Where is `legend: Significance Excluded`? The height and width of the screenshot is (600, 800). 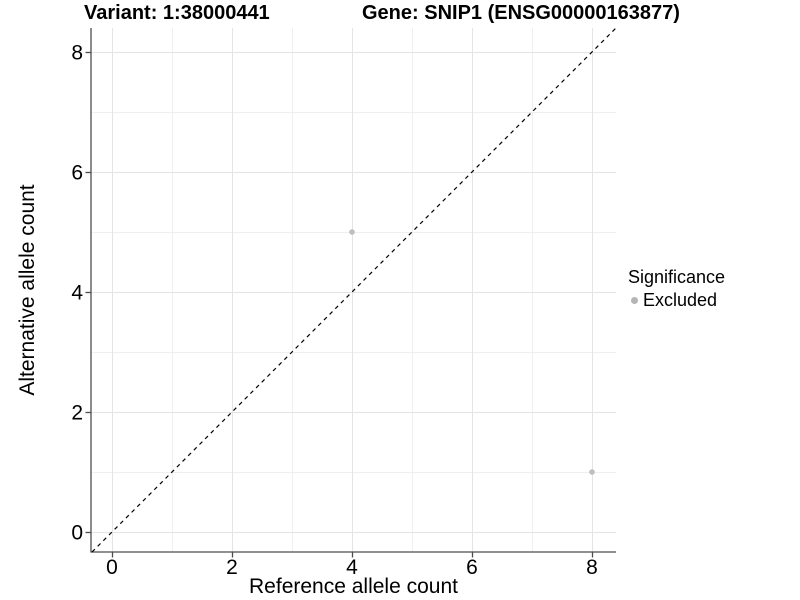
legend: Significance Excluded is located at coordinates (676, 288).